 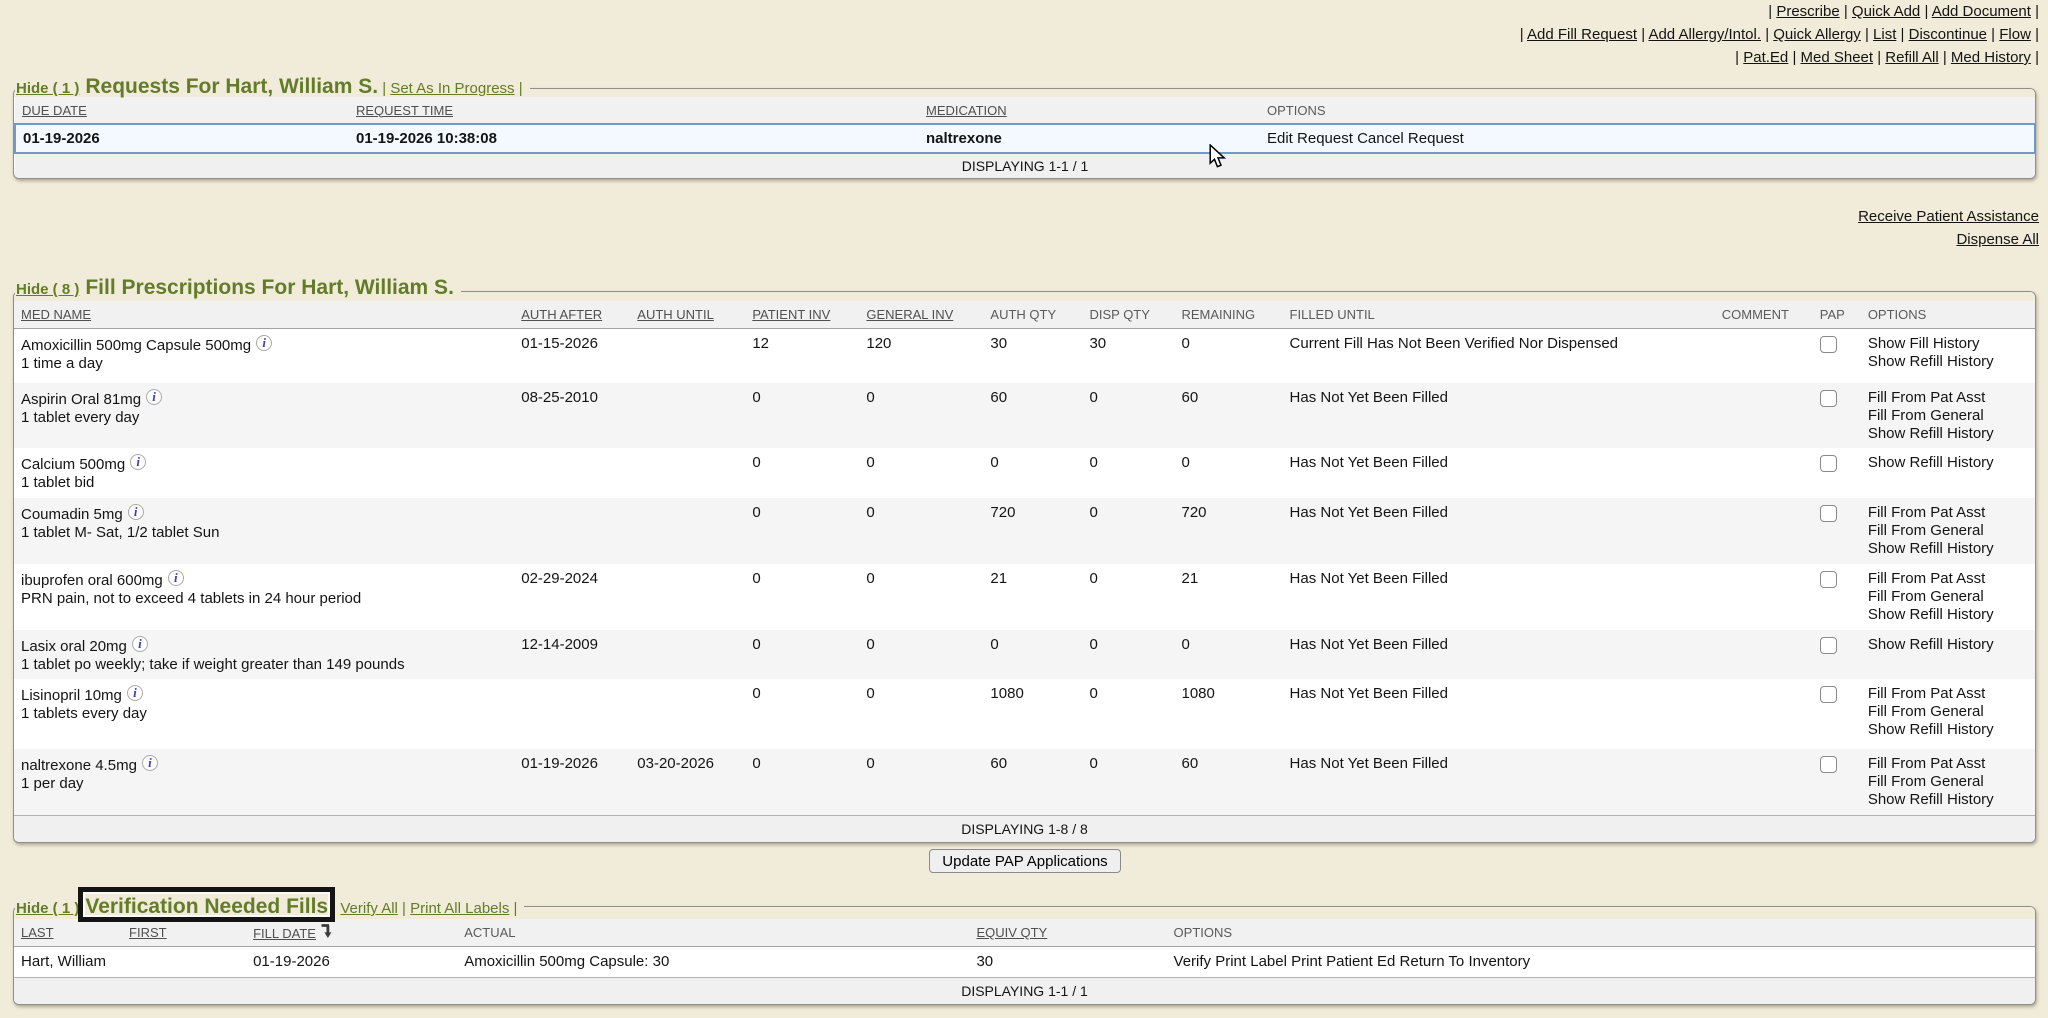 What do you see at coordinates (48, 908) in the screenshot?
I see `verification-hide-link: Hide ( 1 )` at bounding box center [48, 908].